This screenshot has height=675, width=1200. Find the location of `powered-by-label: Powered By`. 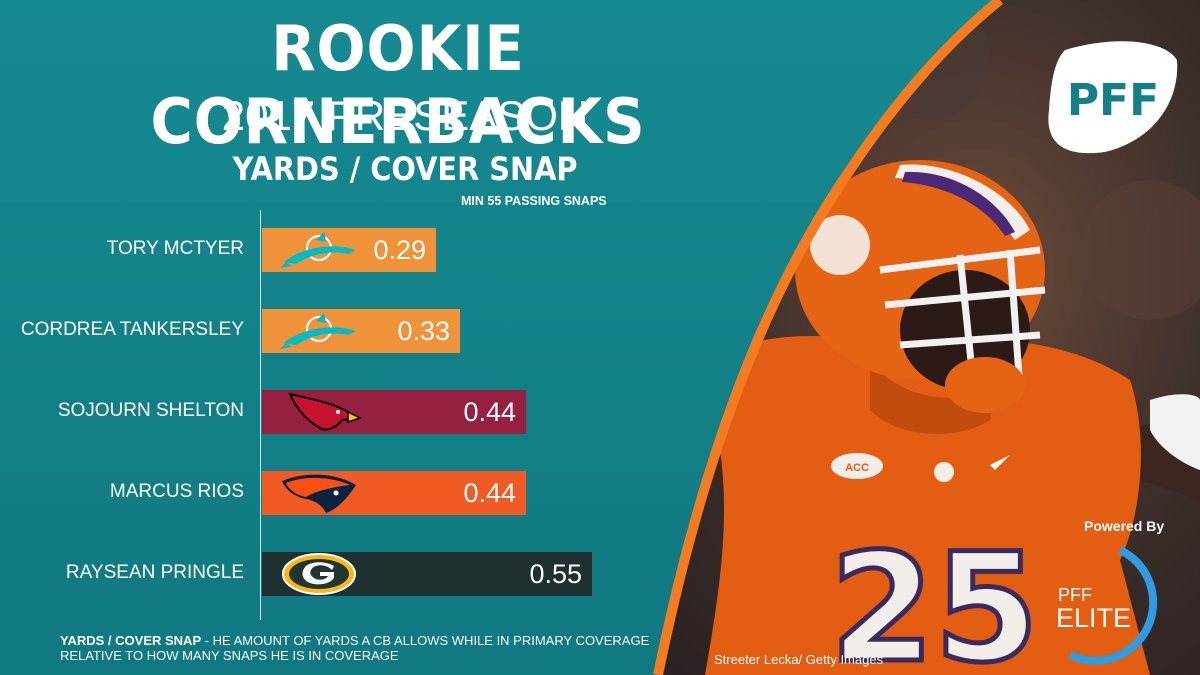

powered-by-label: Powered By is located at coordinates (1124, 526).